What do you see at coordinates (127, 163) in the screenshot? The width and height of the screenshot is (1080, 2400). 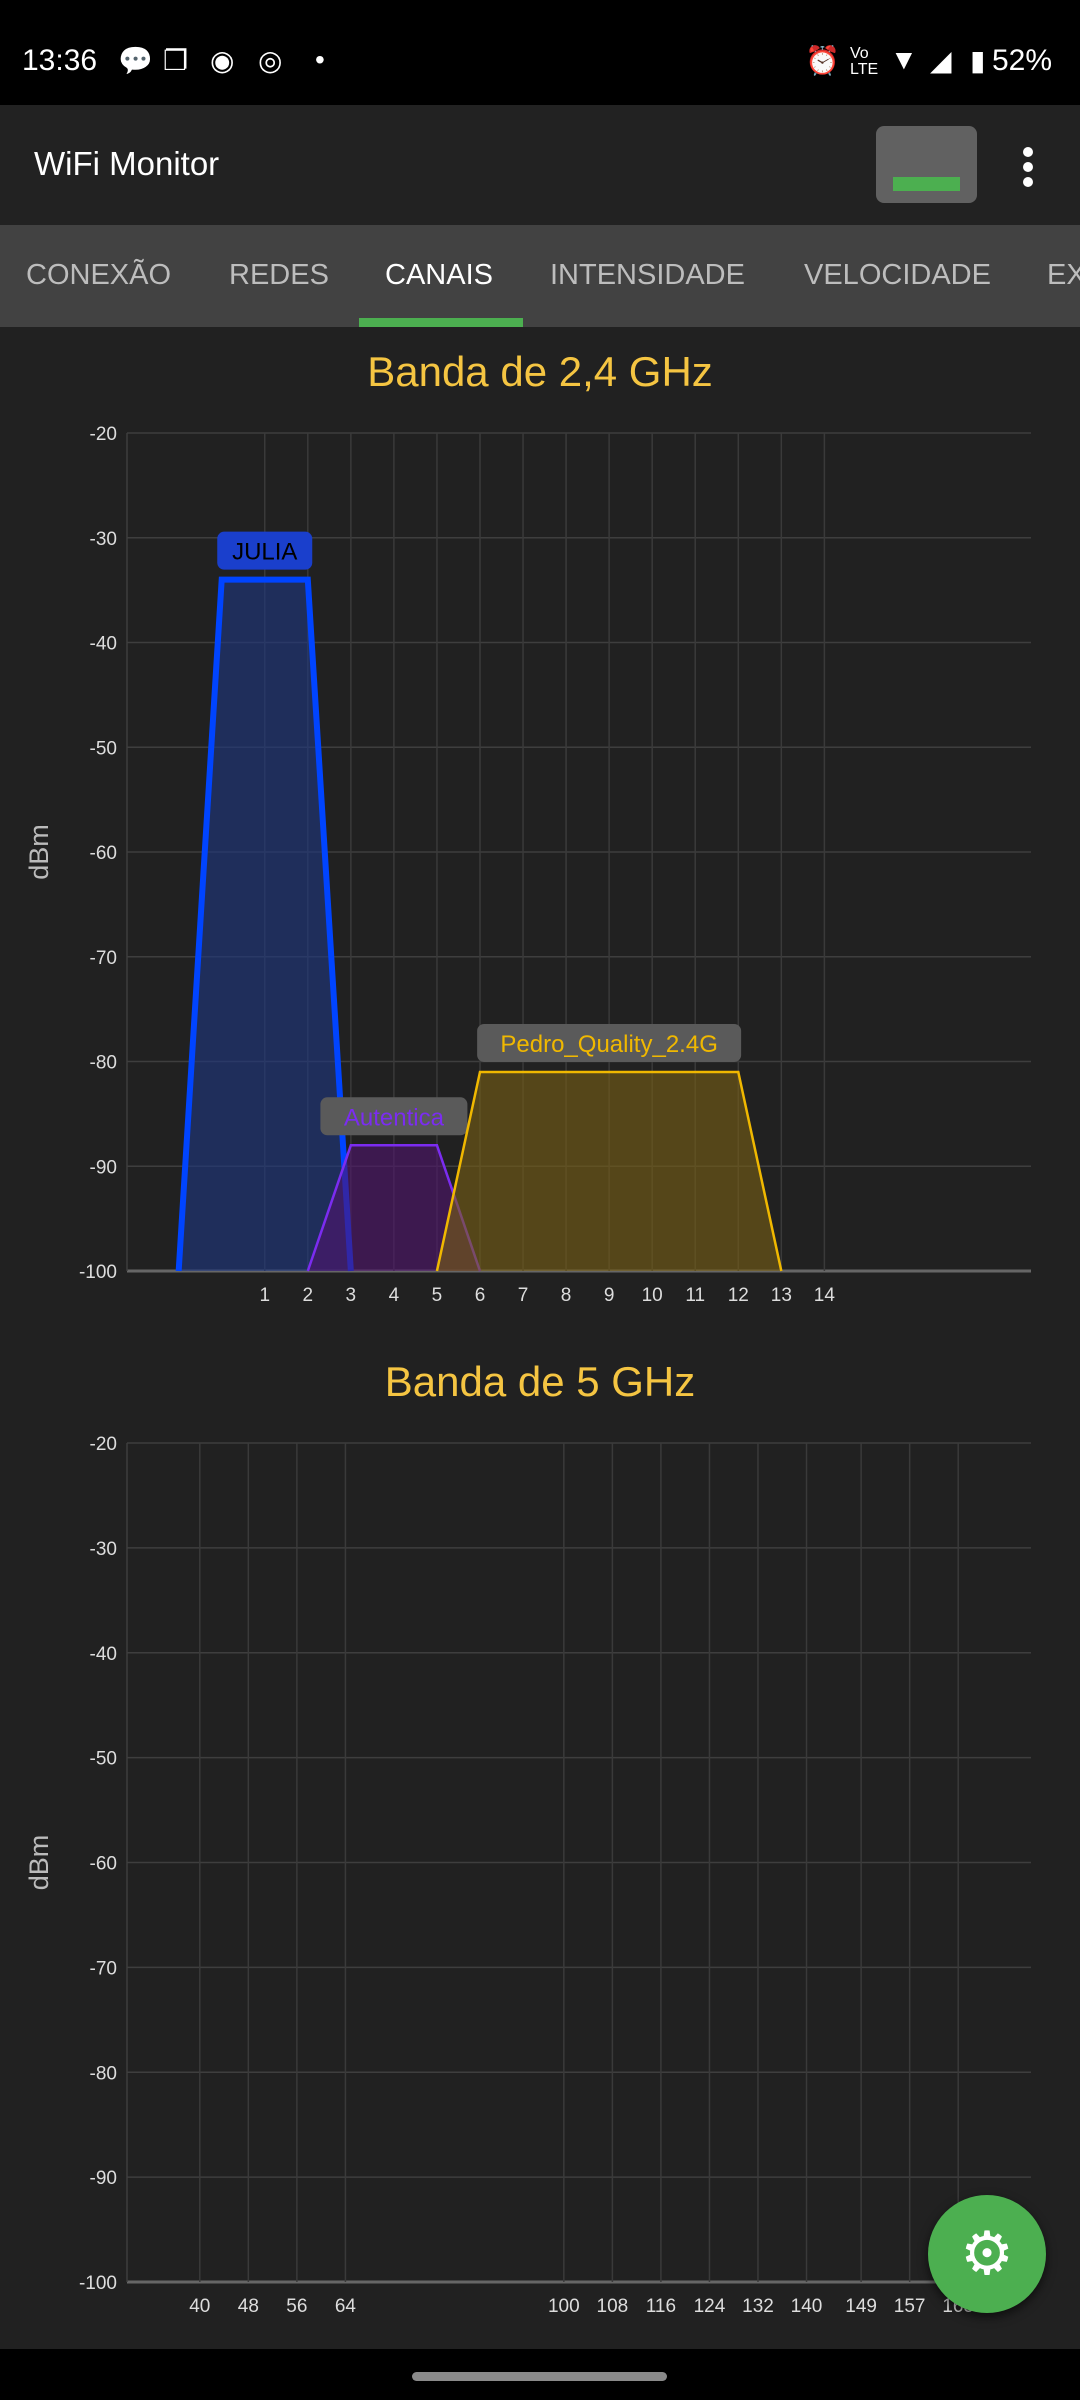 I see `app-title: WiFi Monitor` at bounding box center [127, 163].